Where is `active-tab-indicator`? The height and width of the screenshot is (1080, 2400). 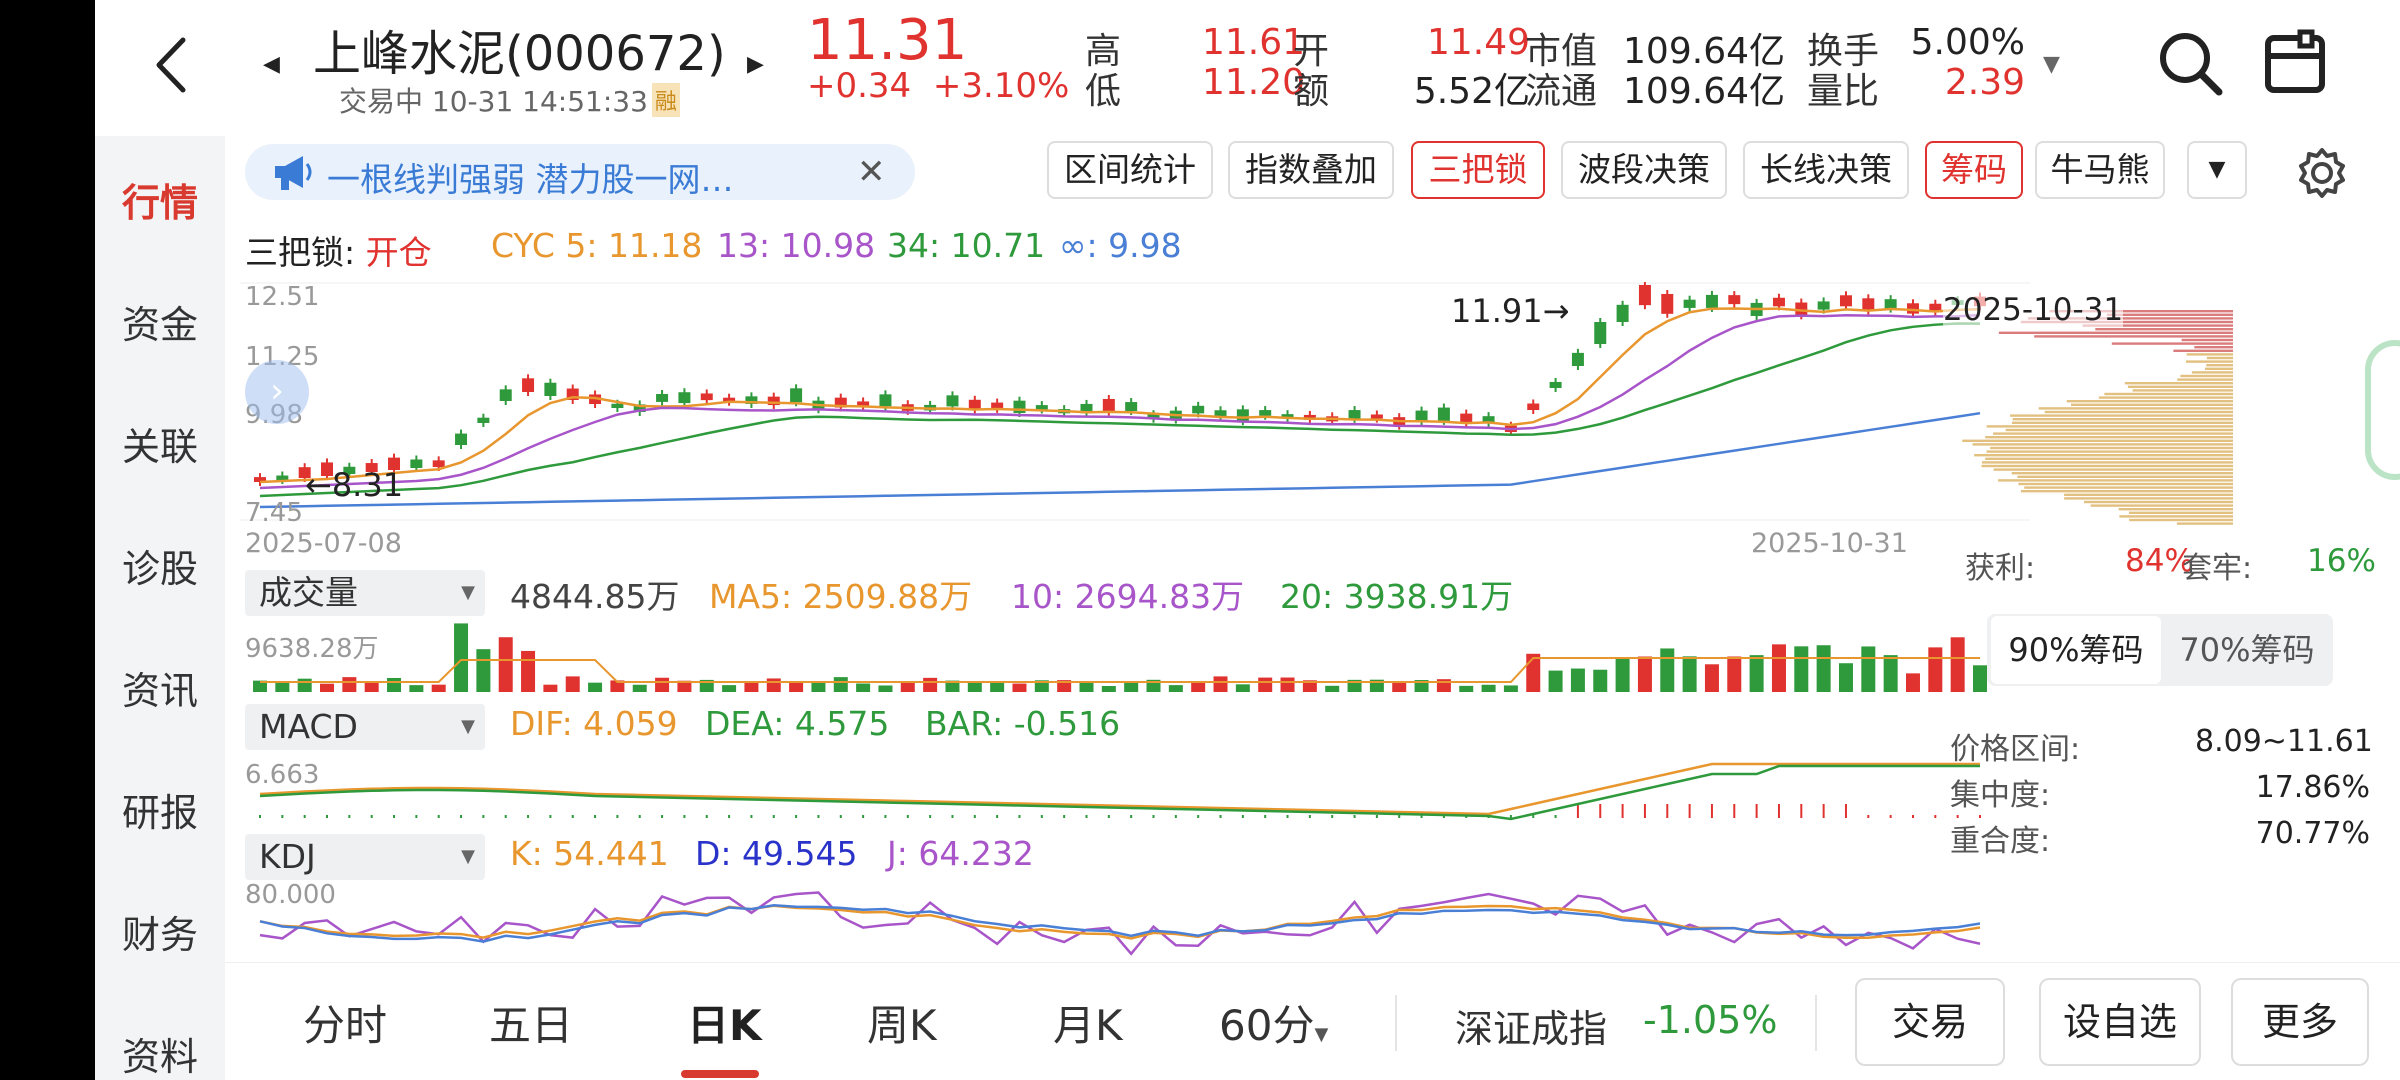
active-tab-indicator is located at coordinates (720, 1074).